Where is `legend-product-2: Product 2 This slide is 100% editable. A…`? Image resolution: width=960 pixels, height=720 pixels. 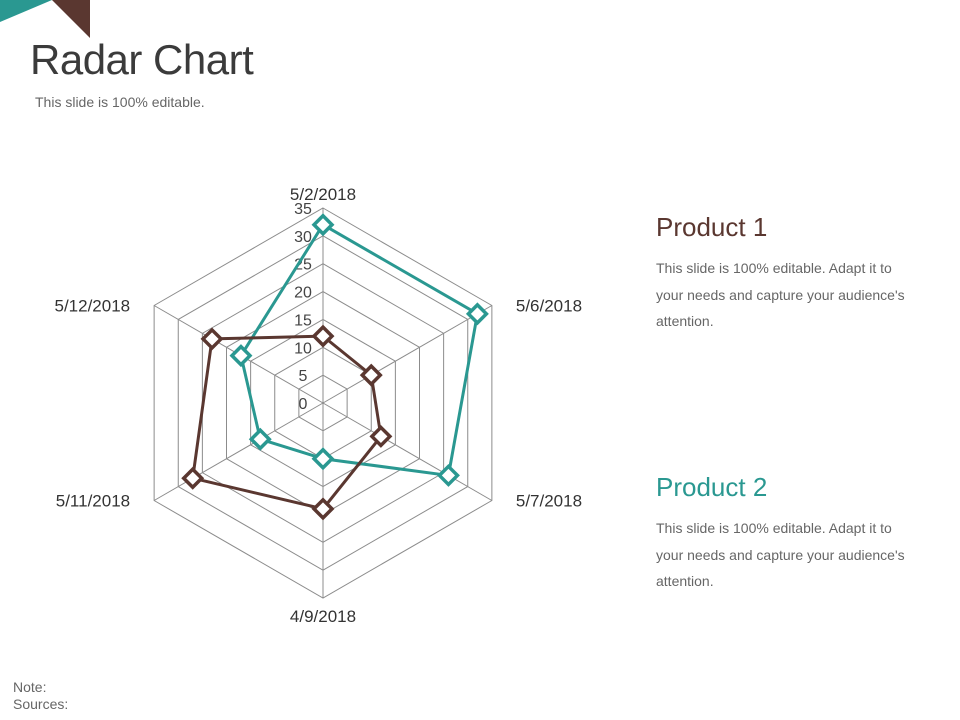 legend-product-2: Product 2 This slide is 100% editable. A… is located at coordinates (781, 533).